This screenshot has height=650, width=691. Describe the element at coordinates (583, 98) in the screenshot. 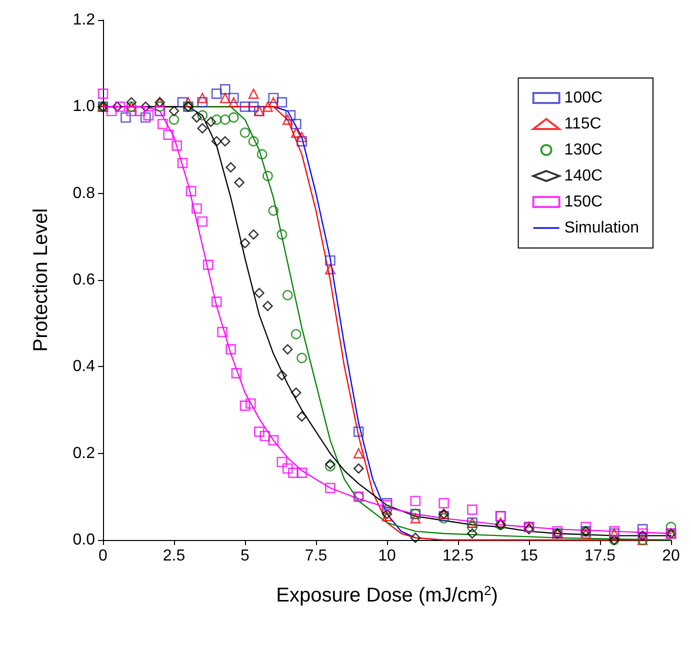

I see `legend-label: 100C` at that location.